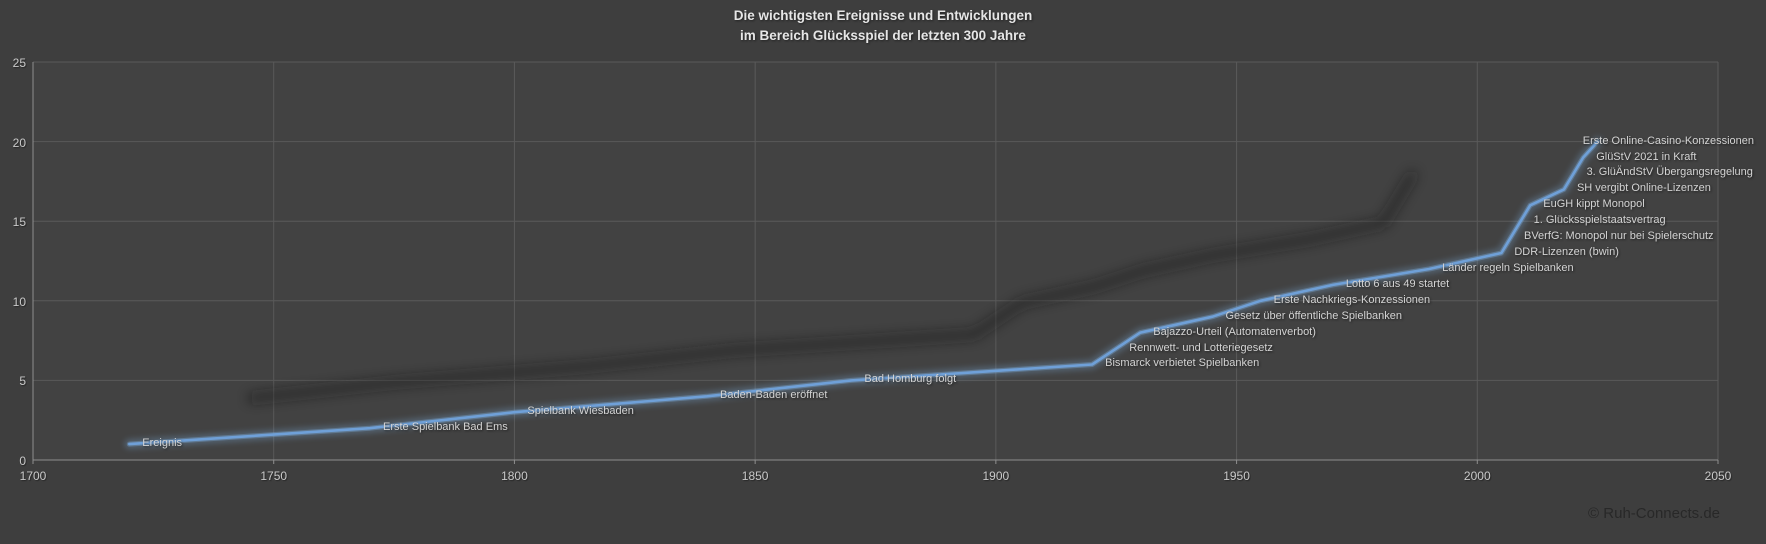 Image resolution: width=1766 pixels, height=544 pixels. What do you see at coordinates (1236, 476) in the screenshot?
I see `x-tick-label: 1950` at bounding box center [1236, 476].